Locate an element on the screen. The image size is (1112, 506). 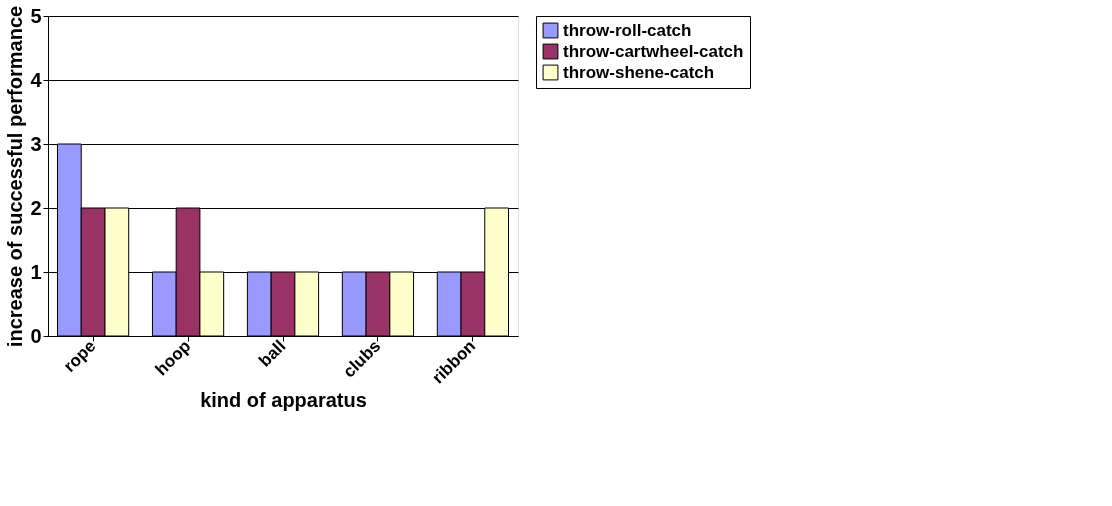
x-tick-label: ball is located at coordinates (272, 353).